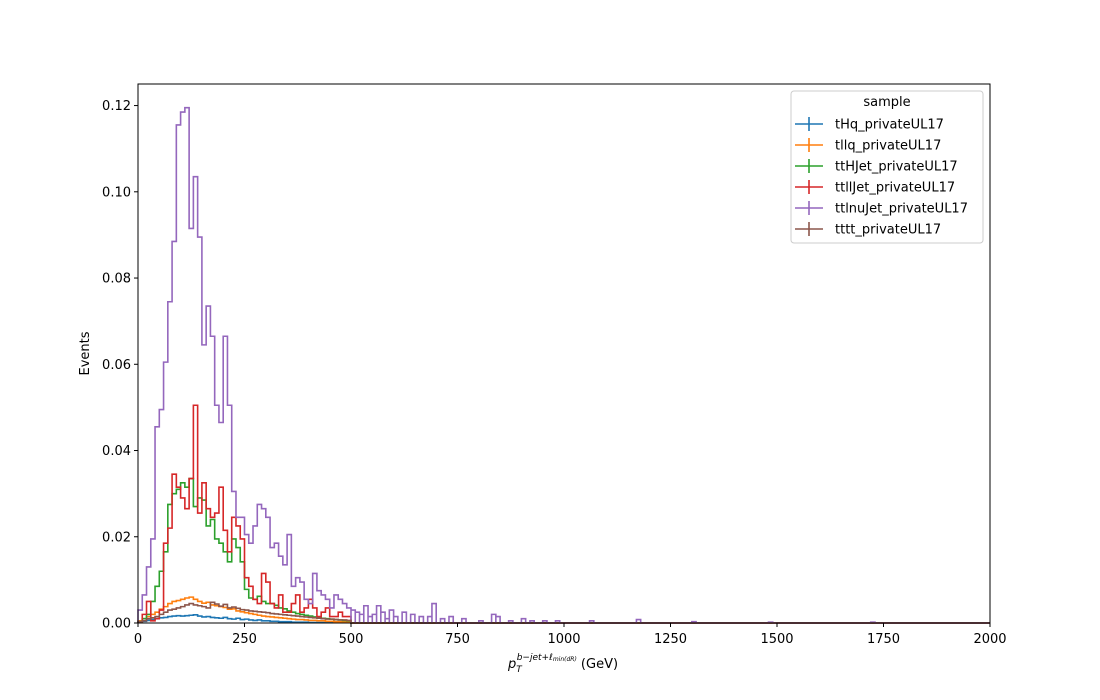  What do you see at coordinates (562, 664) in the screenshot?
I see `x-axis-label: pTb−jet+ℓmin(dR) (GeV)` at bounding box center [562, 664].